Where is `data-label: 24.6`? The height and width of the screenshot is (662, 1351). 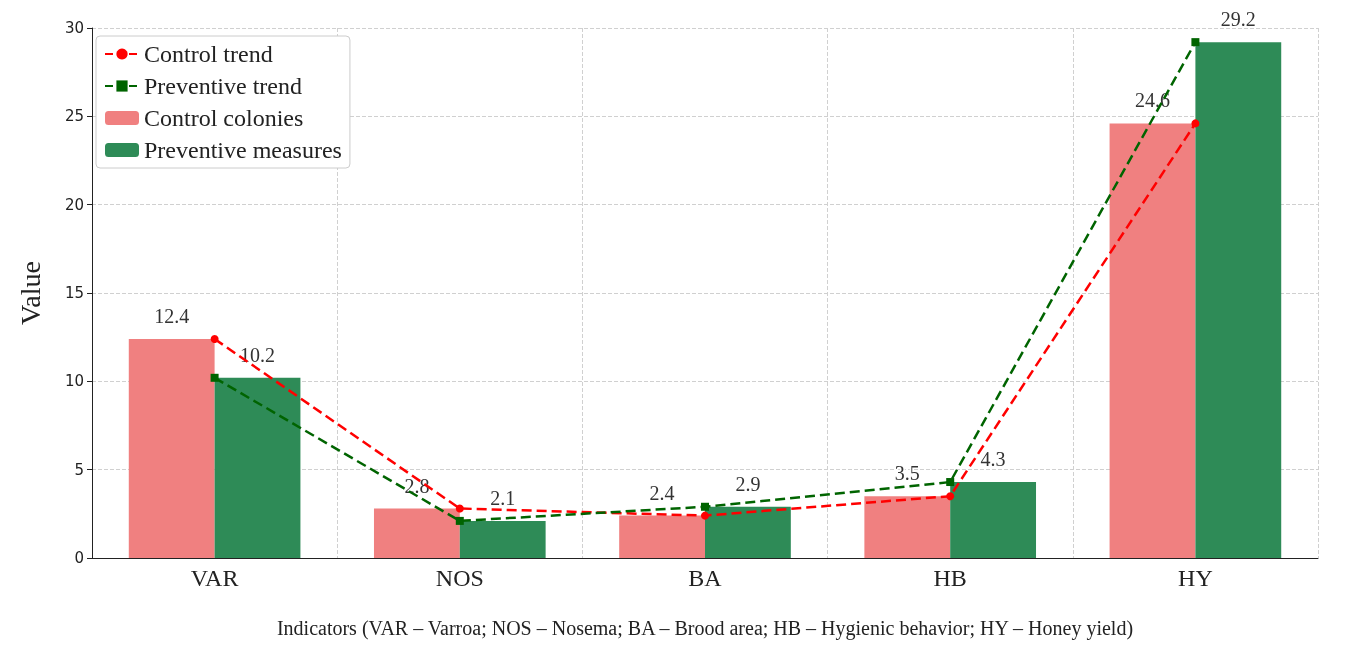 data-label: 24.6 is located at coordinates (1152, 100).